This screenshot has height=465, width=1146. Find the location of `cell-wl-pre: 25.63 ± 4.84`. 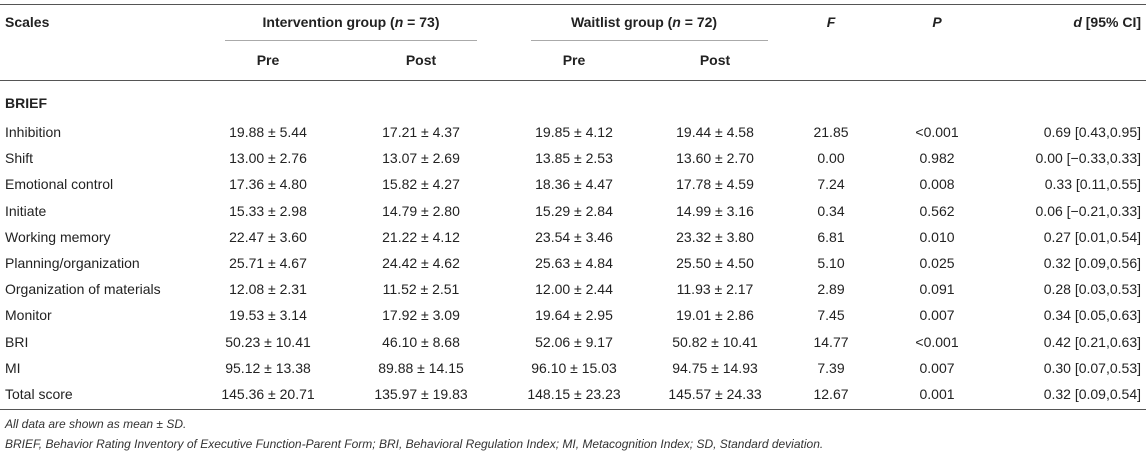

cell-wl-pre: 25.63 ± 4.84 is located at coordinates (574, 263).